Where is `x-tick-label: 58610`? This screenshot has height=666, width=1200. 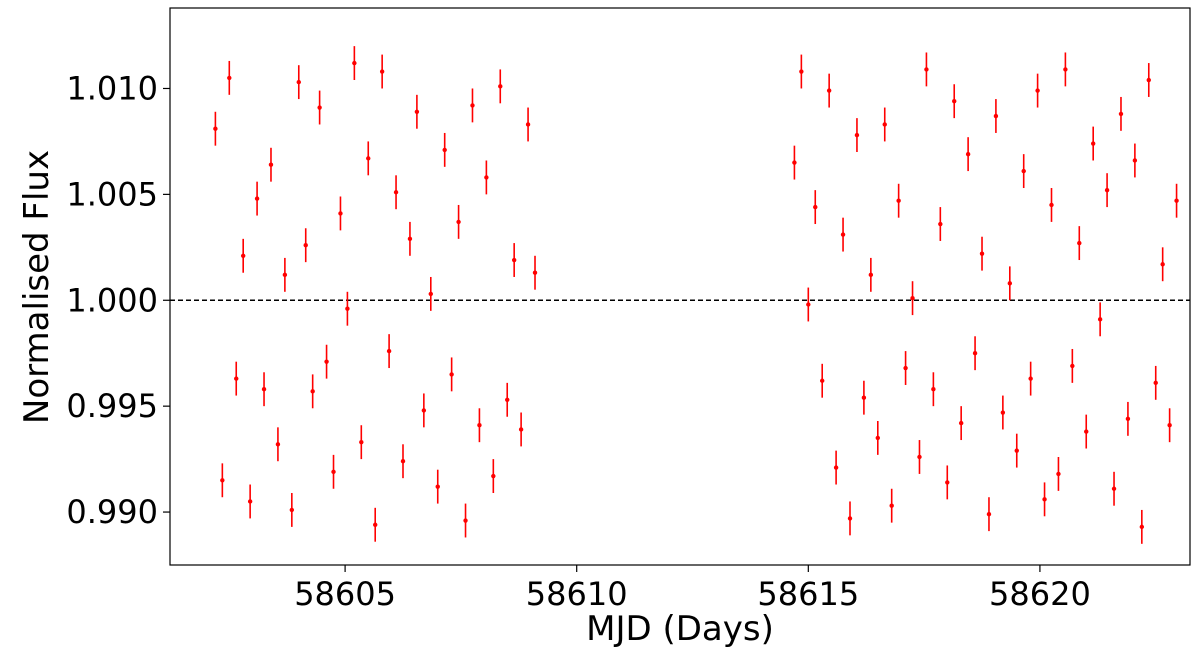 x-tick-label: 58610 is located at coordinates (577, 594).